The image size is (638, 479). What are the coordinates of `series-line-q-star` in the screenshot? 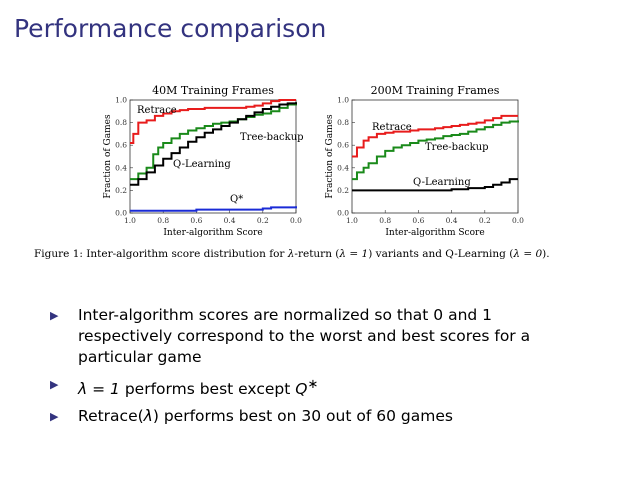 It's located at (213, 209).